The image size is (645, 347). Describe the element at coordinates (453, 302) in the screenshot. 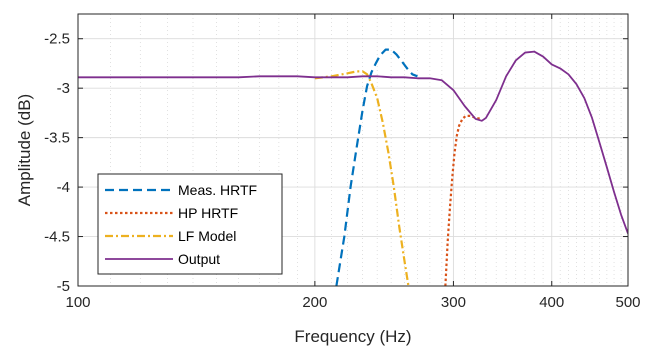

I see `x-tick-label: 300` at that location.